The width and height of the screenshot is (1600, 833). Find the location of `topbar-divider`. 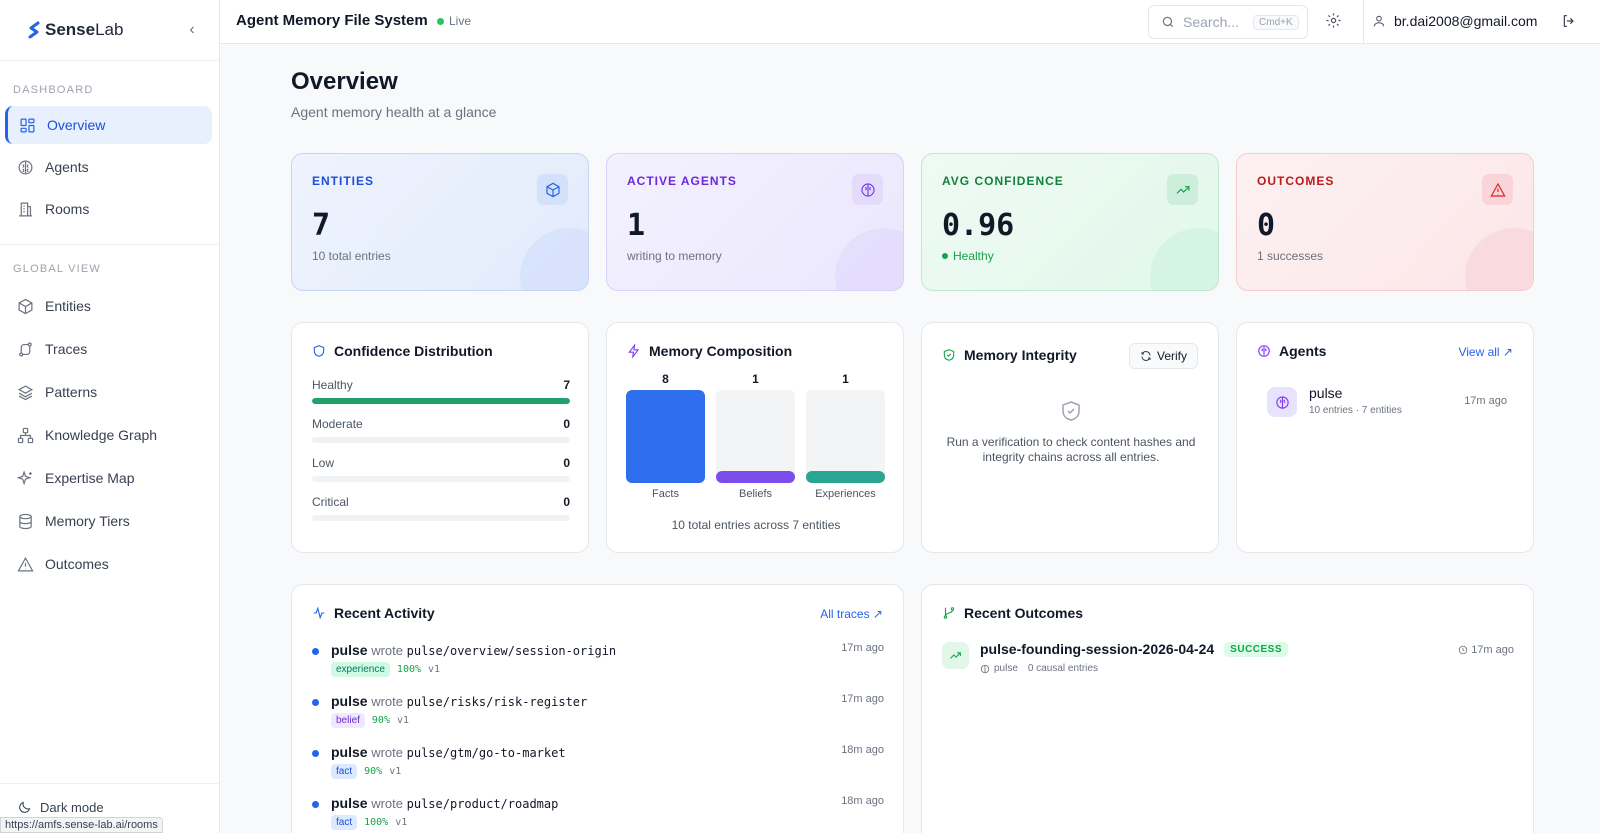

topbar-divider is located at coordinates (1363, 22).